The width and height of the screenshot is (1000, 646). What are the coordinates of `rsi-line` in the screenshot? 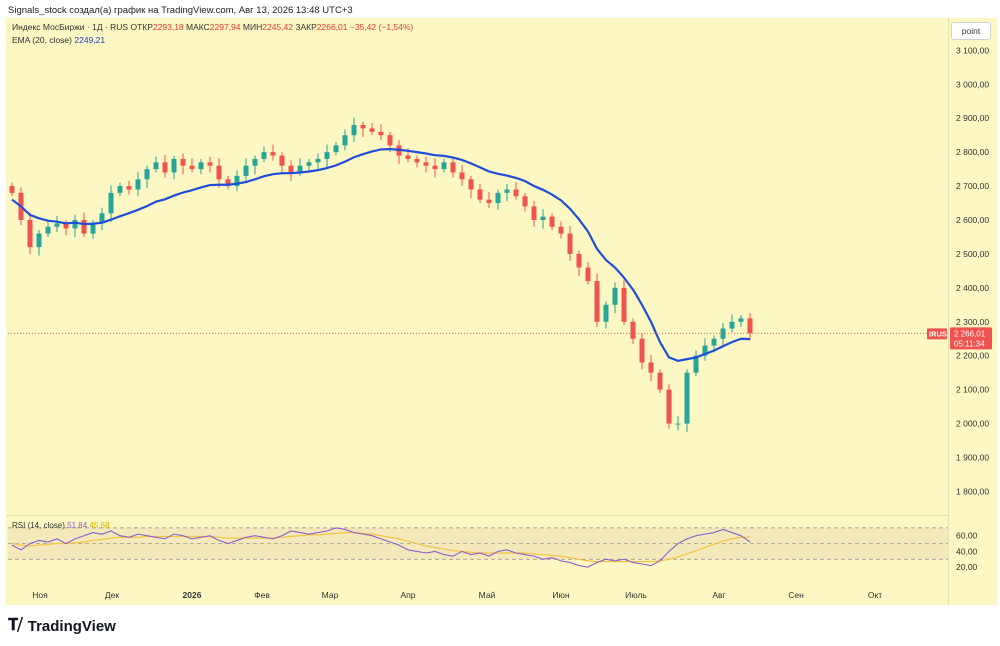 It's located at (381, 547).